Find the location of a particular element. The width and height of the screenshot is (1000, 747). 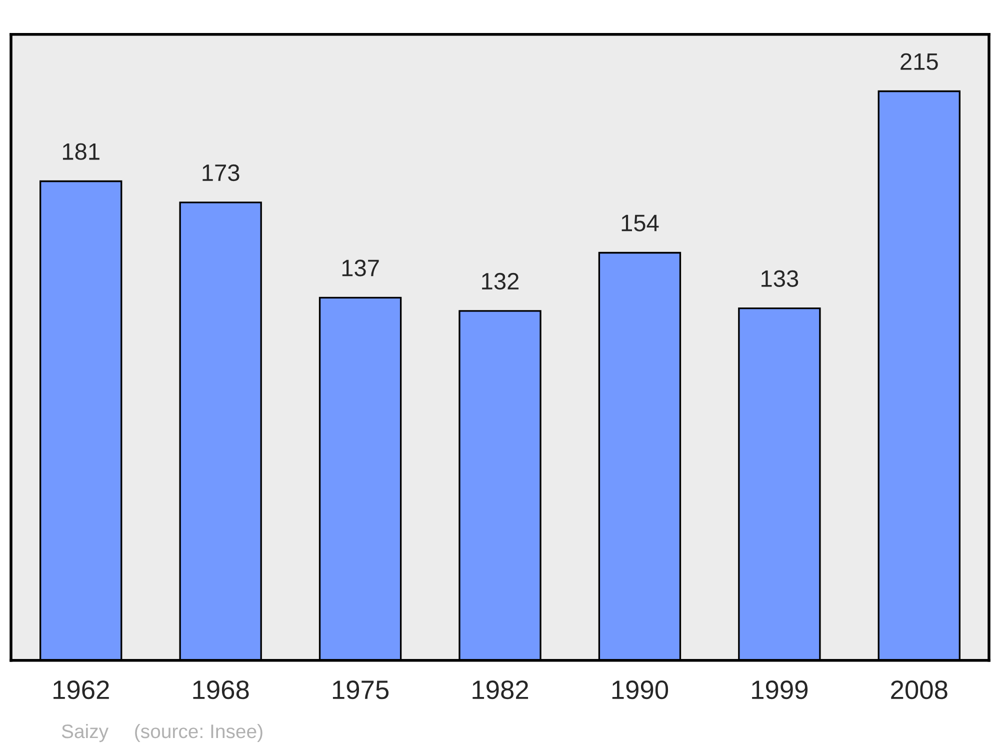

x-tick-label: 1990 is located at coordinates (640, 690).